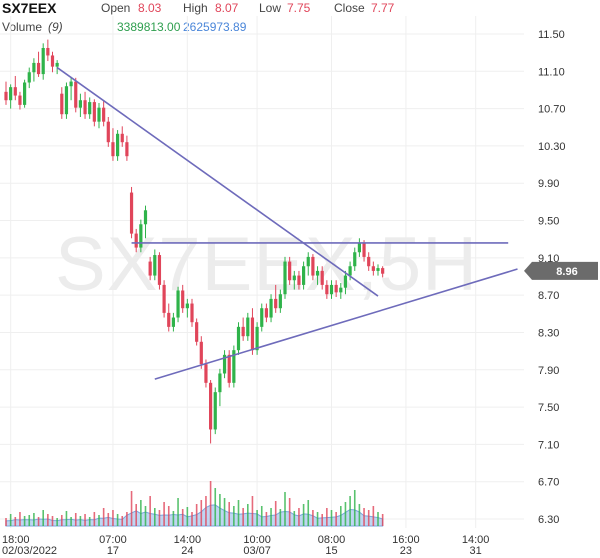 This screenshot has height=558, width=600. I want to click on volume-value-average: 2625973.89, so click(215, 27).